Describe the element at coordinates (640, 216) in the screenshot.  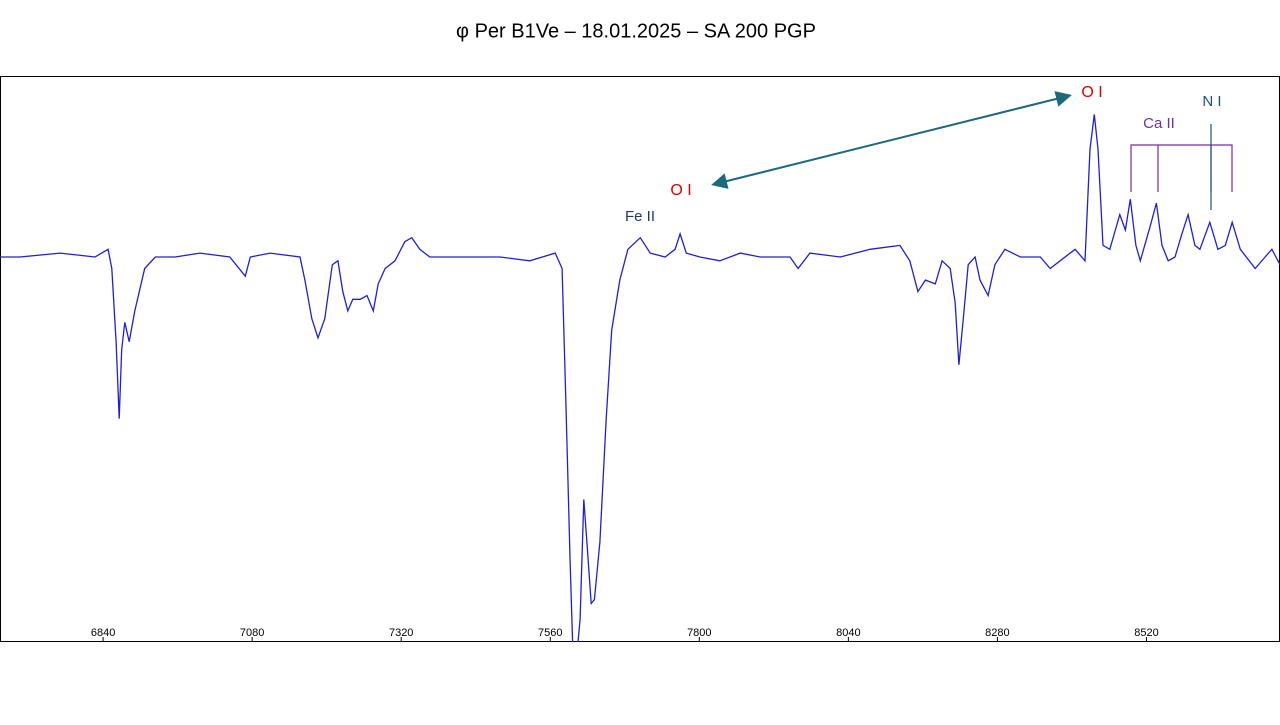
I see `annotation: Fe II` at that location.